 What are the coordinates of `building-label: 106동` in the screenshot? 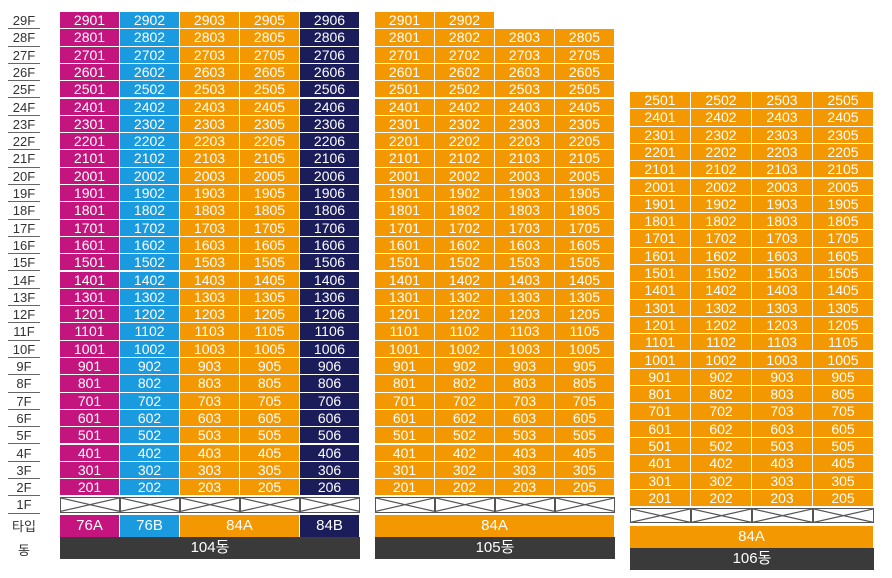 It's located at (752, 558).